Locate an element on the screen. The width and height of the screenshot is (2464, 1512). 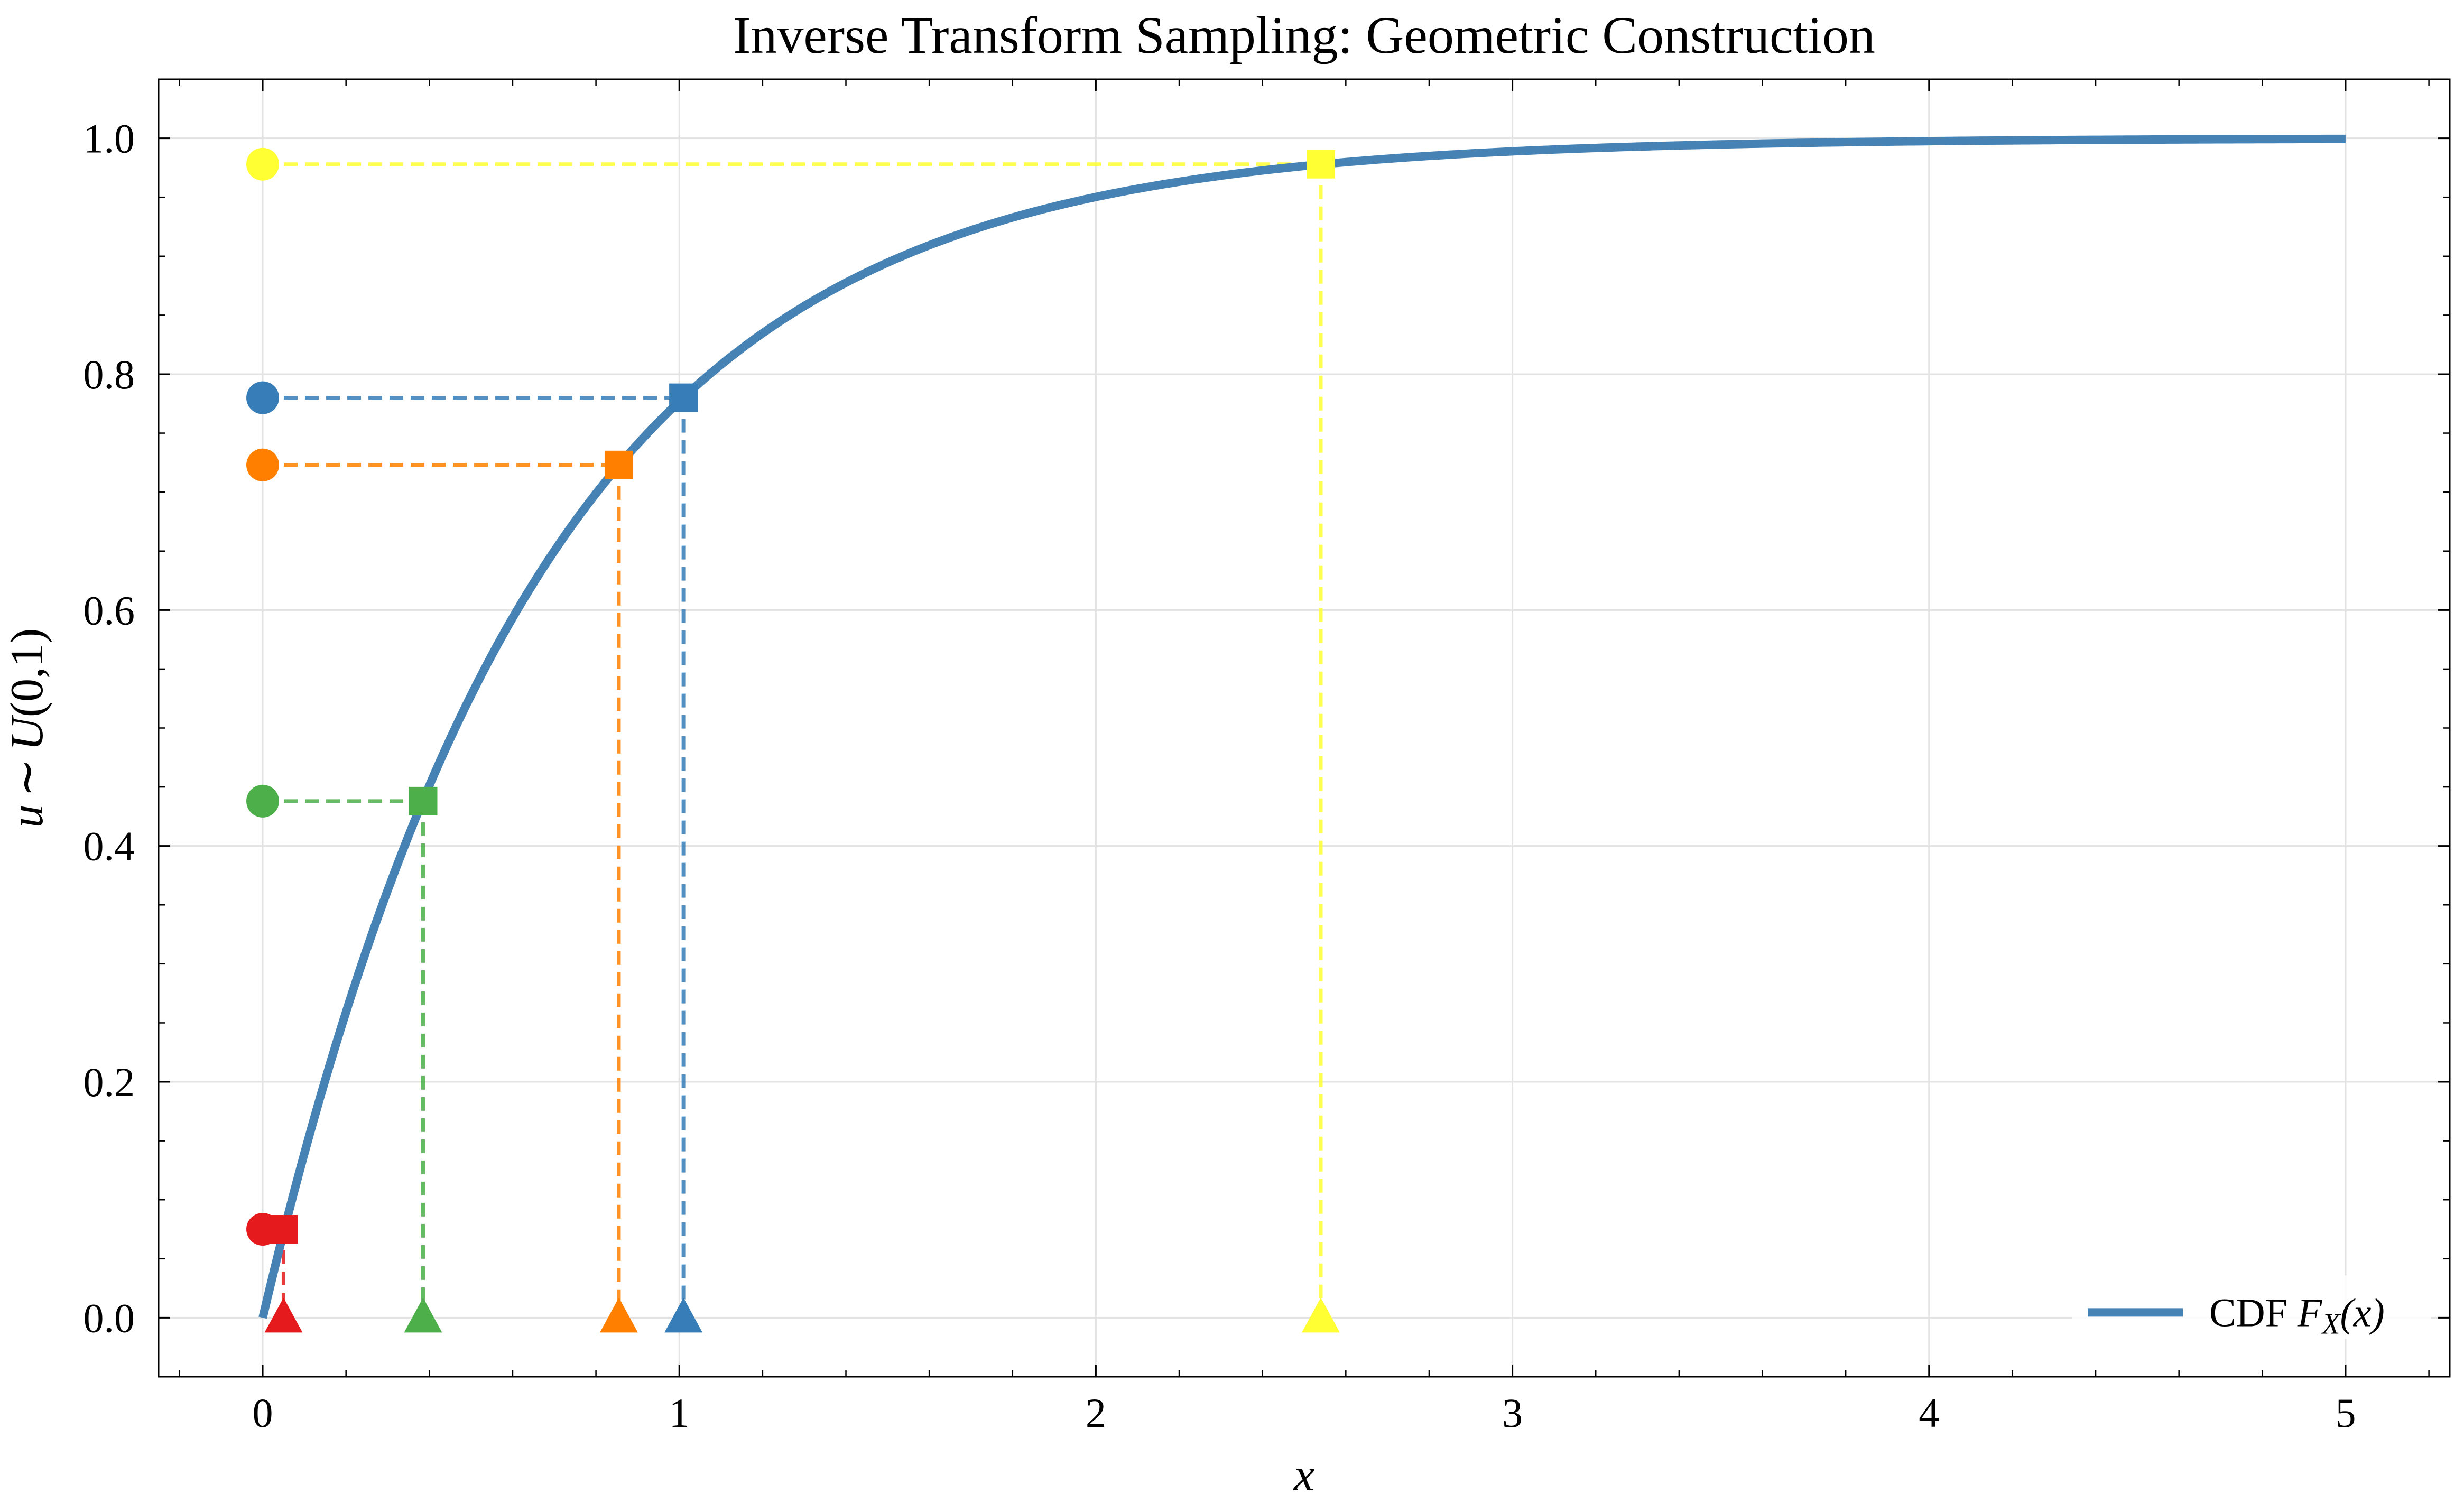
x-tick-label: 0 is located at coordinates (263, 1413).